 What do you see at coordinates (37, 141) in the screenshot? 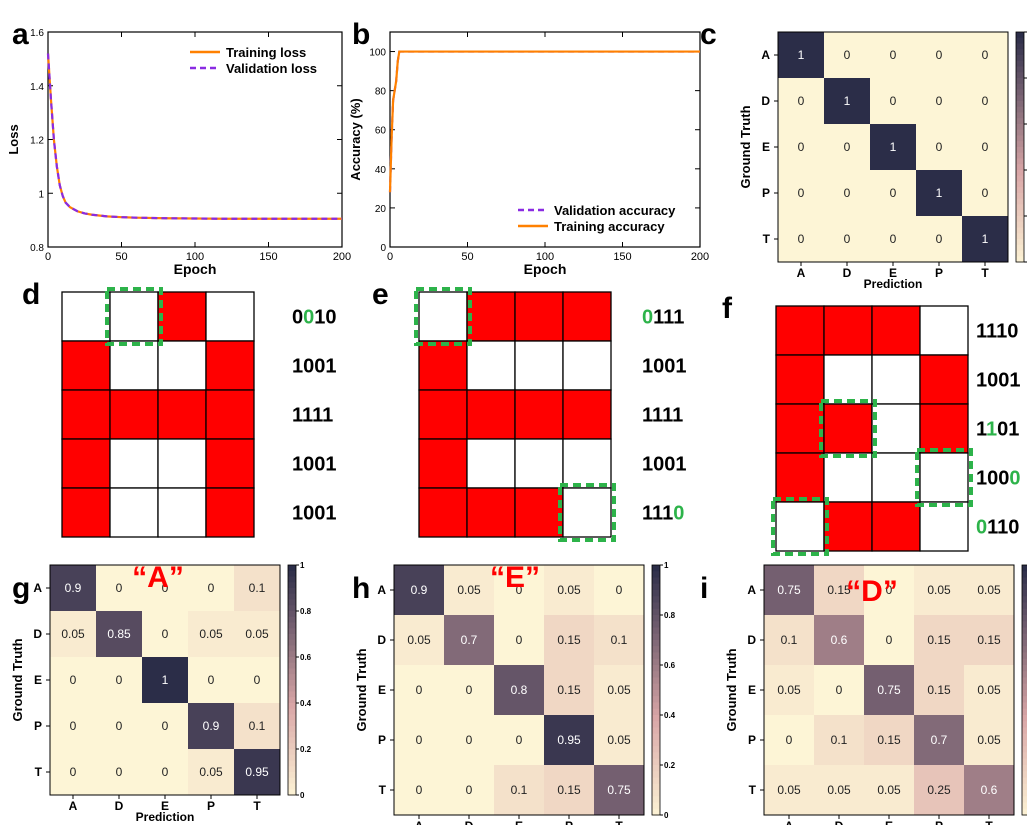
I see `y-tick-label: 1.2` at bounding box center [37, 141].